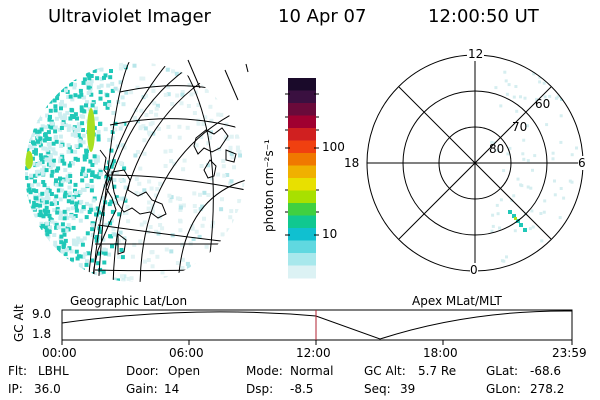 Image resolution: width=600 pixels, height=400 pixels. Describe the element at coordinates (29, 160) in the screenshot. I see `aurora-edge-patch` at that location.